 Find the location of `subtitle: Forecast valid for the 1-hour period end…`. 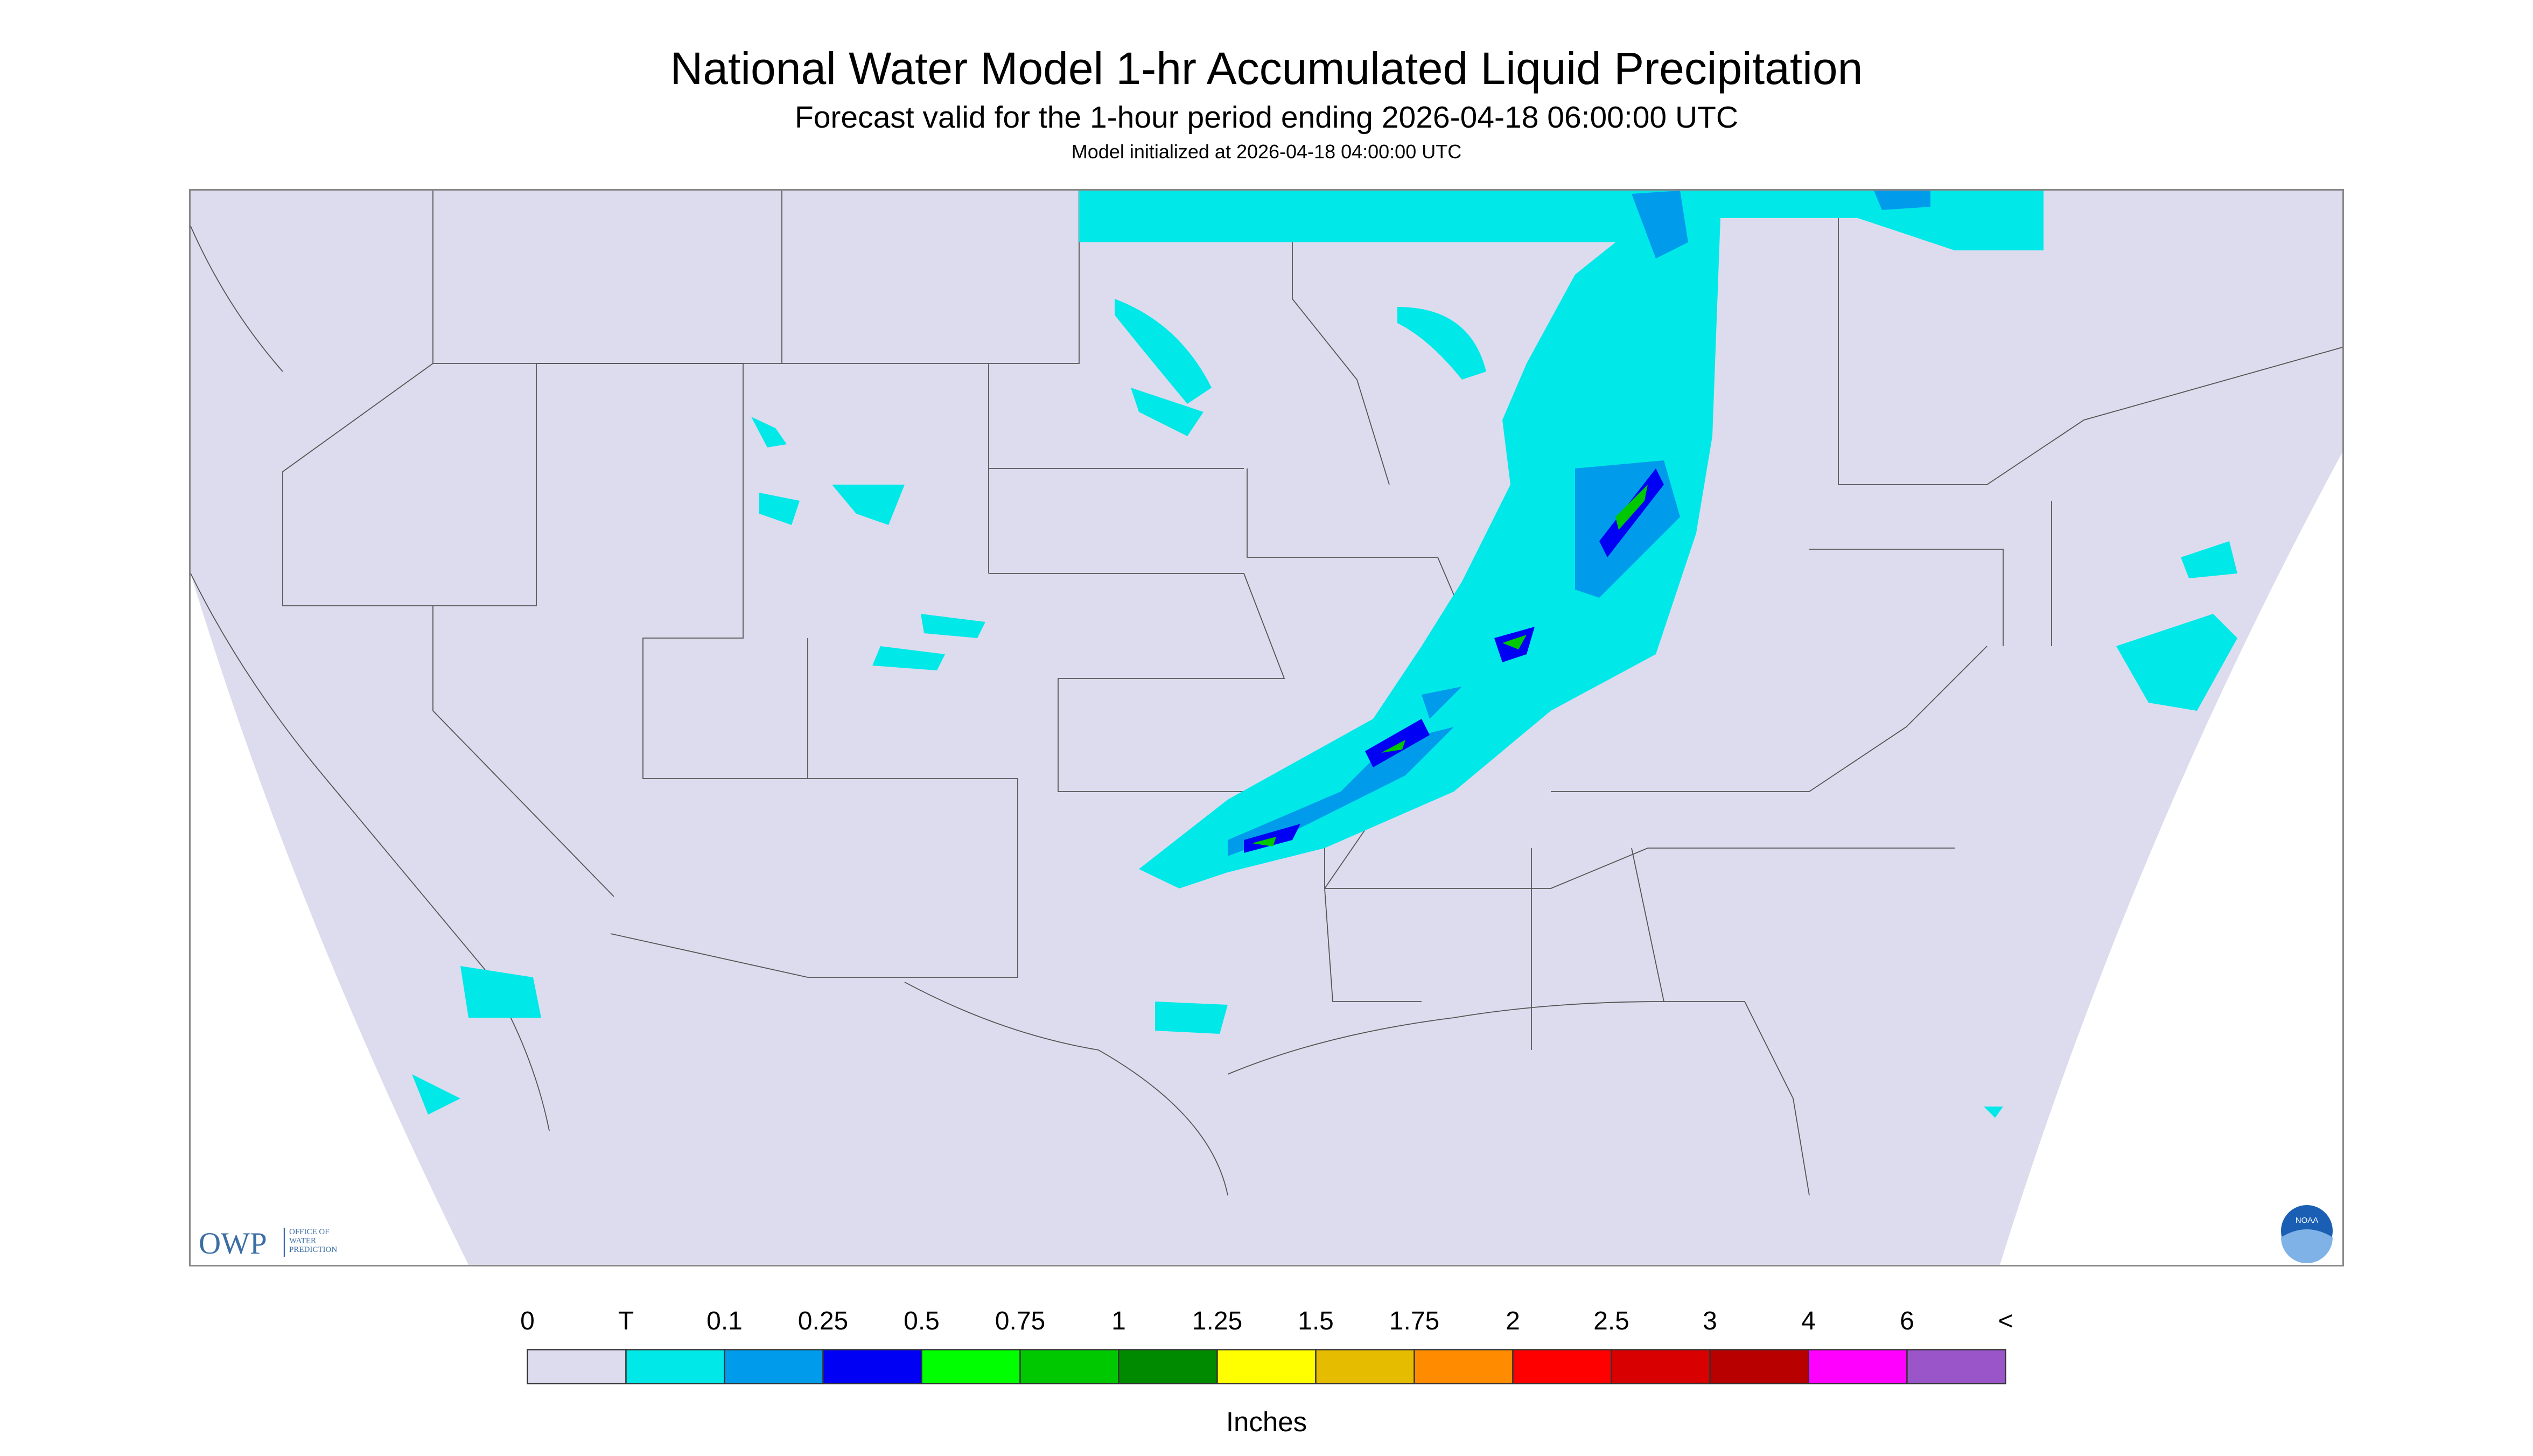

subtitle: Forecast valid for the 1-hour period end… is located at coordinates (1266, 117).